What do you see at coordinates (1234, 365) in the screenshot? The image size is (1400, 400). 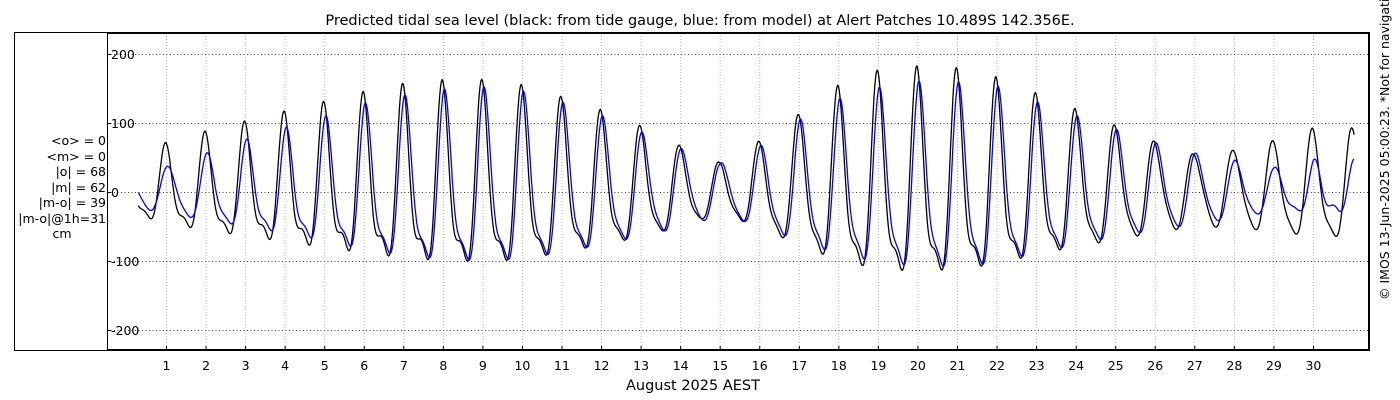 I see `x-tick-label: 28` at bounding box center [1234, 365].